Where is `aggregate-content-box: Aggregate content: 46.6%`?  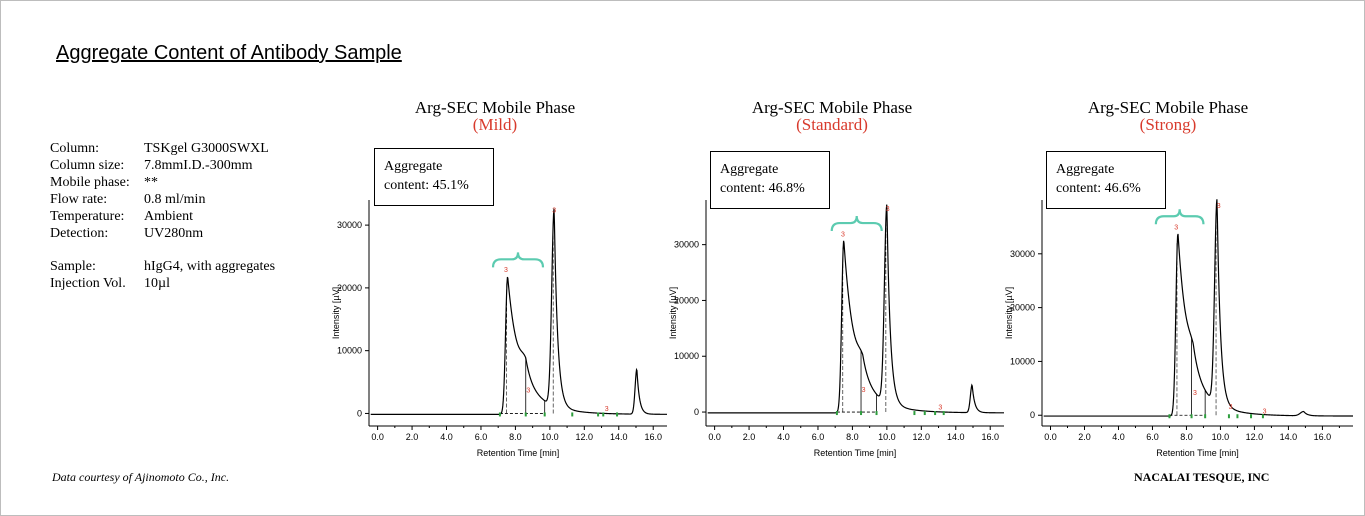 aggregate-content-box: Aggregate content: 46.6% is located at coordinates (1106, 180).